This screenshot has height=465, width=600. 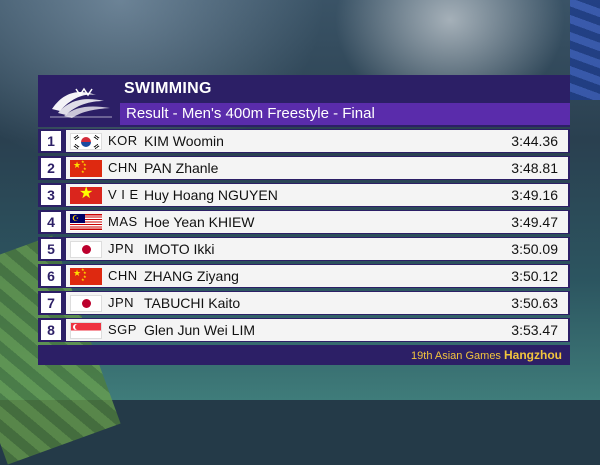 I want to click on flag-kor-icon, so click(x=86, y=141).